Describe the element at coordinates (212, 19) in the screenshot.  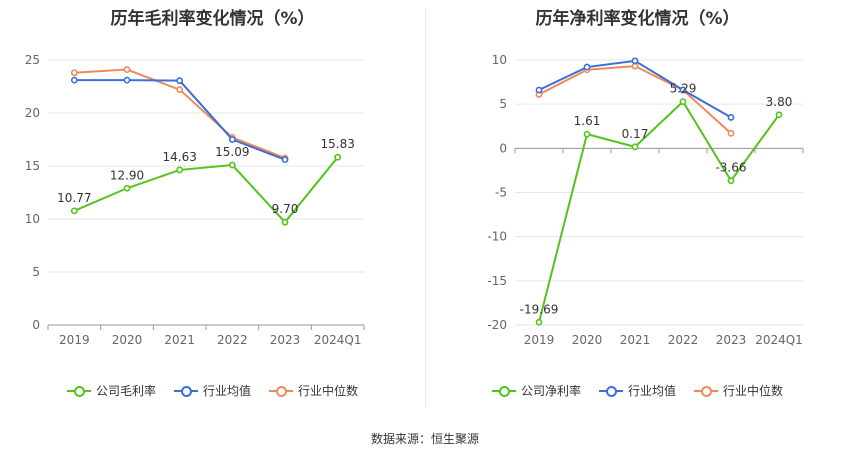
I see `gross-margin-chart-title: 历年毛利率变化情况（%）` at that location.